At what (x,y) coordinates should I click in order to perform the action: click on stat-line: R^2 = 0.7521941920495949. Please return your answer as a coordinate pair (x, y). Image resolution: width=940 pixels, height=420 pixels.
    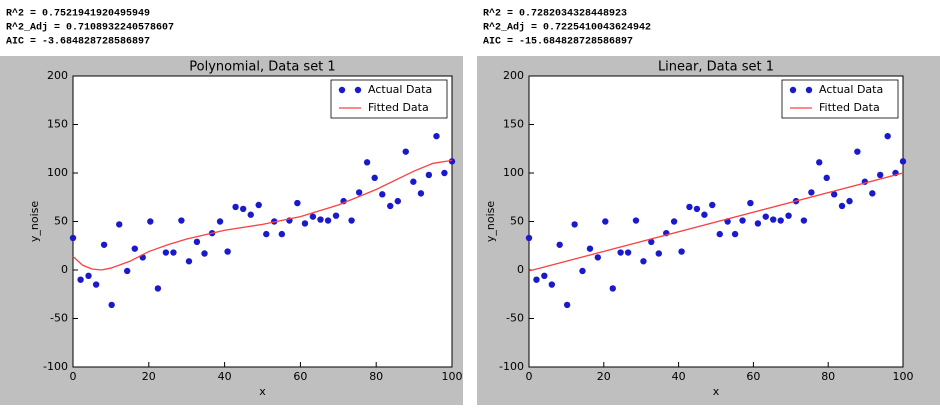
    Looking at the image, I should click on (78, 14).